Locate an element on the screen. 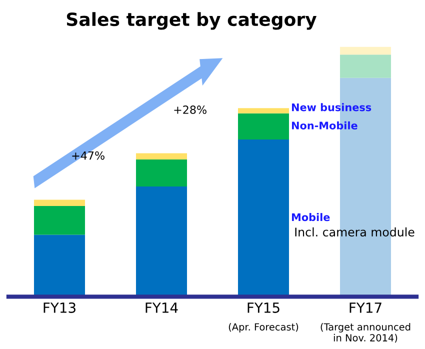 This screenshot has height=349, width=425. x-tick-label: FY14 is located at coordinates (162, 307).